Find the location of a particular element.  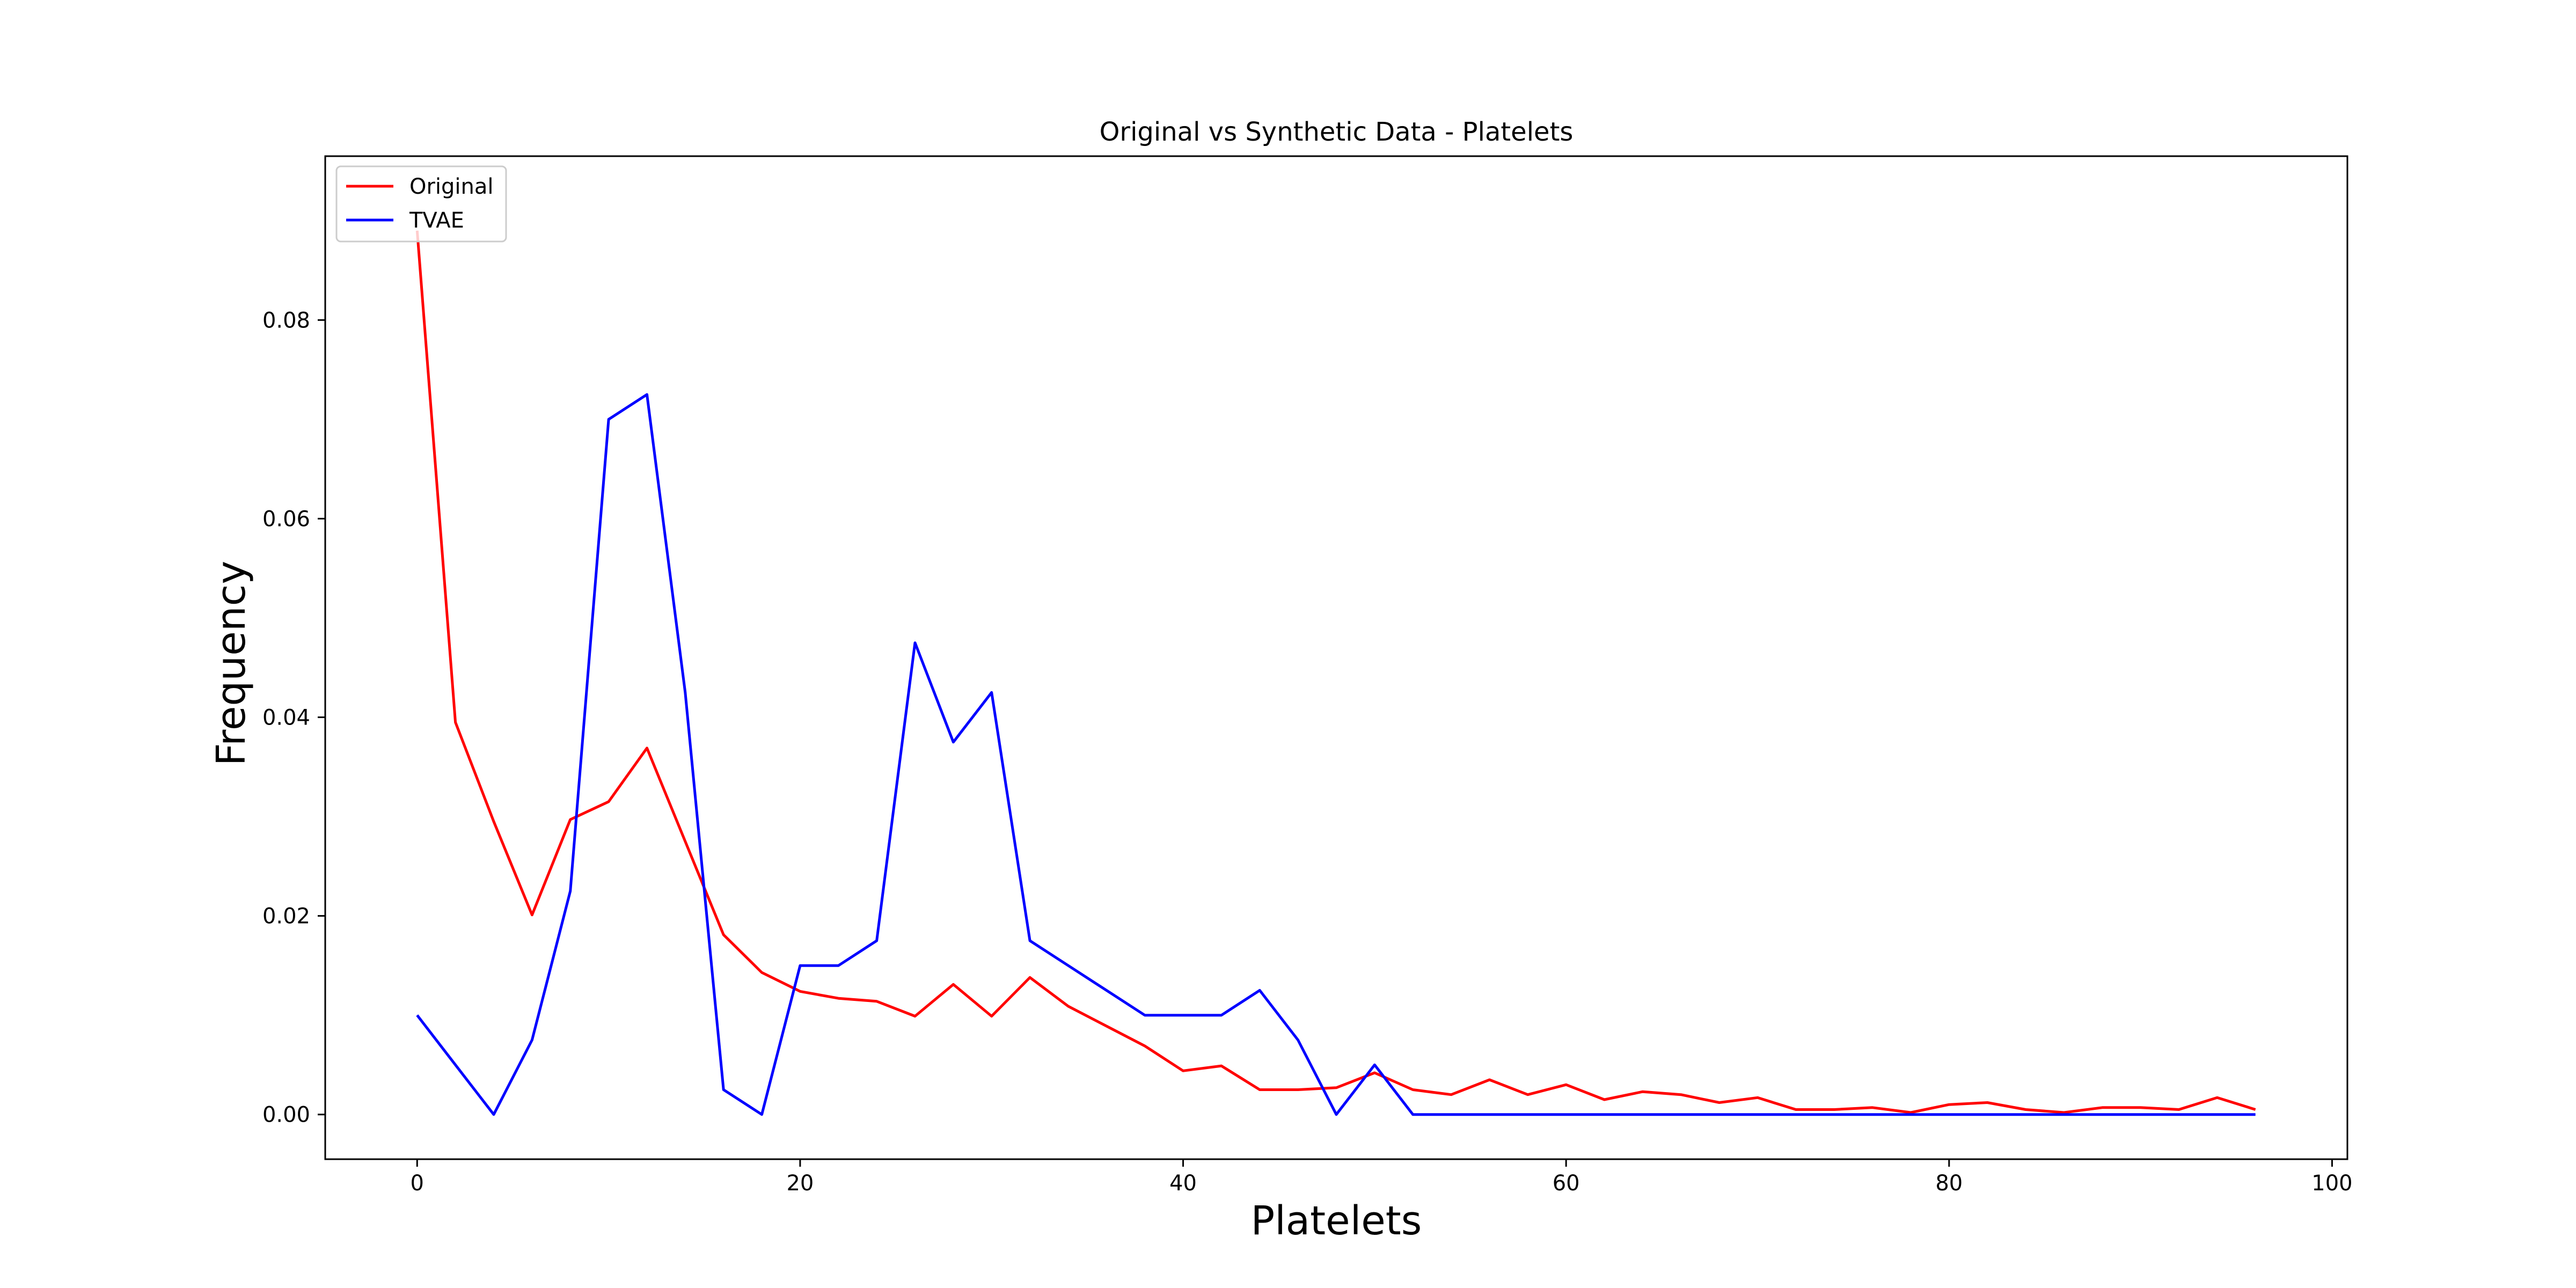

x-tick-label: 100 is located at coordinates (2331, 1183).